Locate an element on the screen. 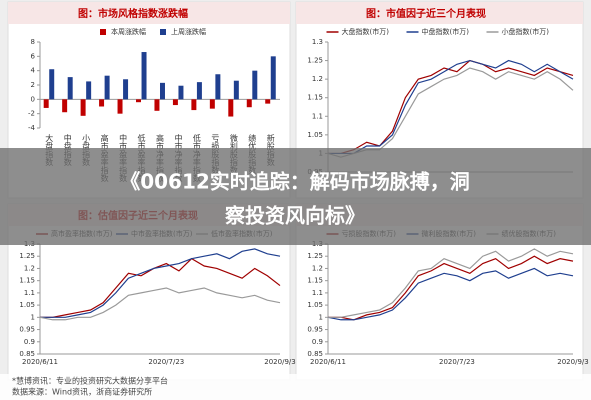  y-tick-label: 1.3 is located at coordinates (317, 42).